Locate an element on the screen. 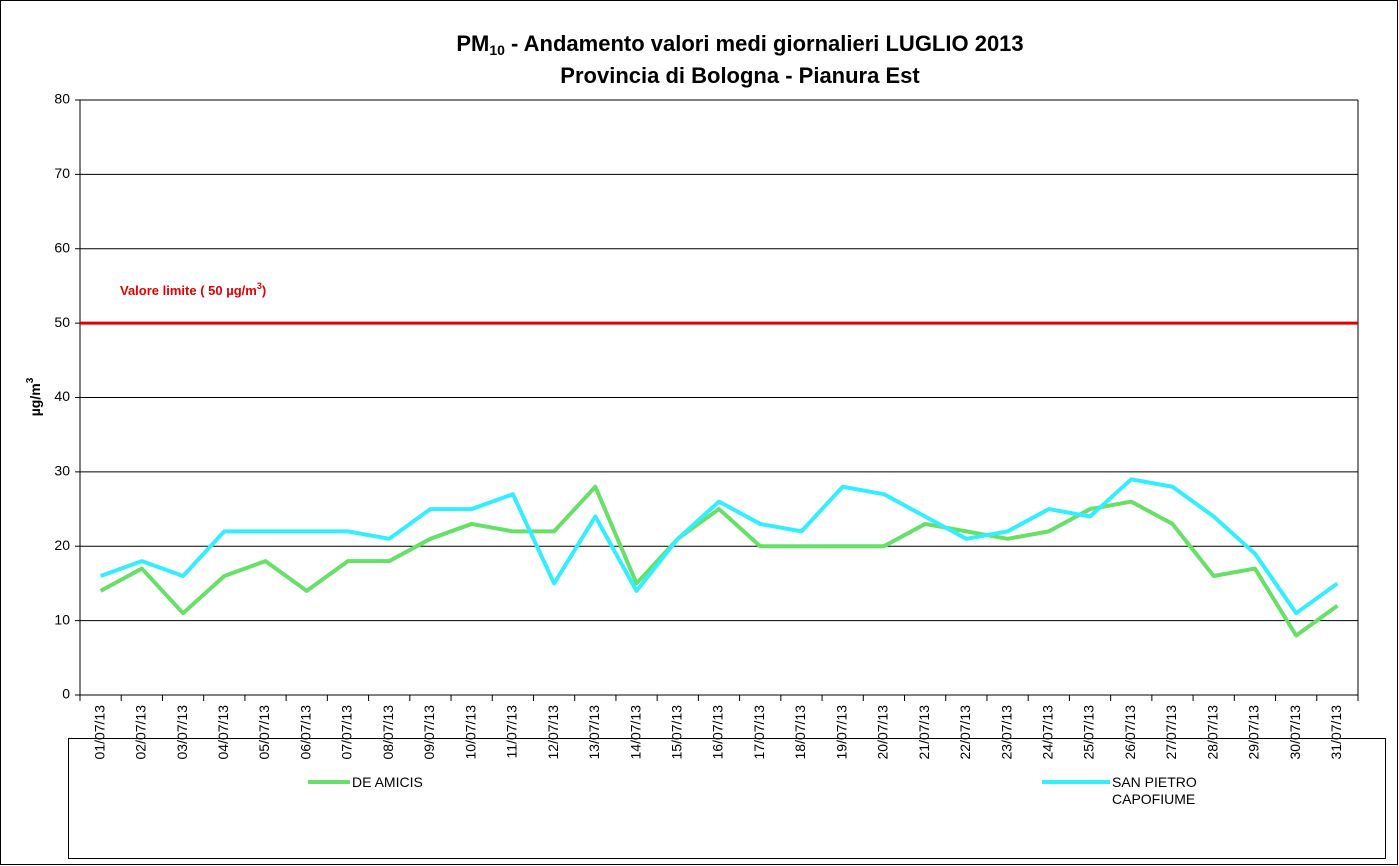 The image size is (1399, 866). y-label-main: µg/m is located at coordinates (35, 399).